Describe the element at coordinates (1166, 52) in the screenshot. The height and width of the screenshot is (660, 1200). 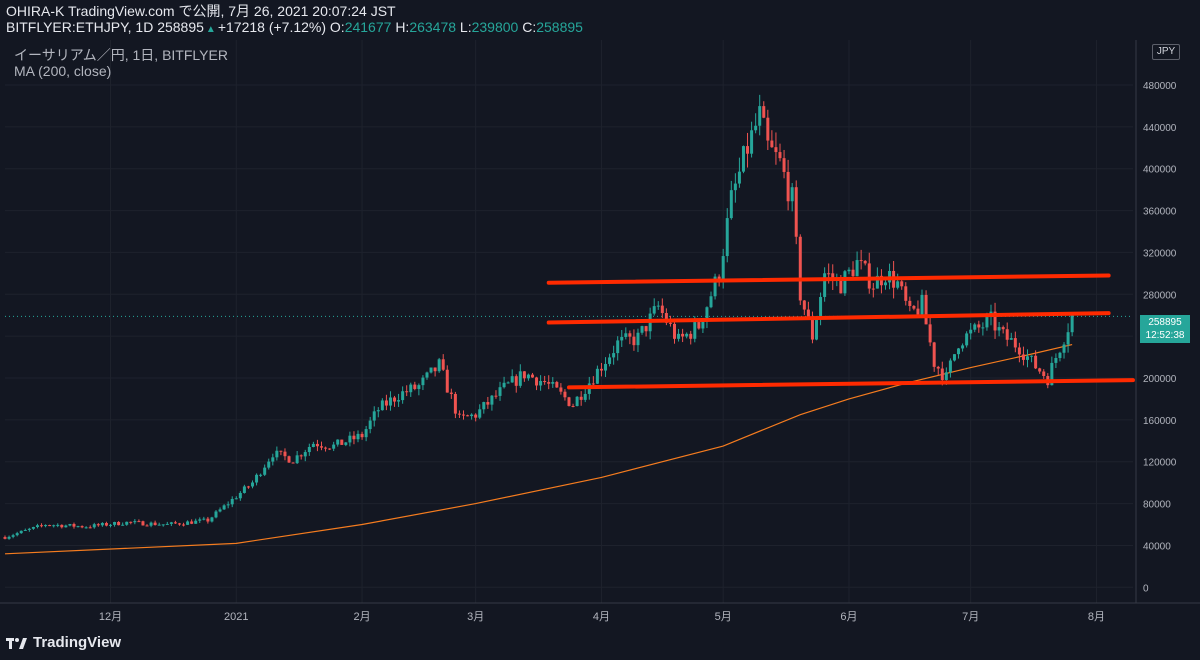
I see `currency-badge: JPY` at that location.